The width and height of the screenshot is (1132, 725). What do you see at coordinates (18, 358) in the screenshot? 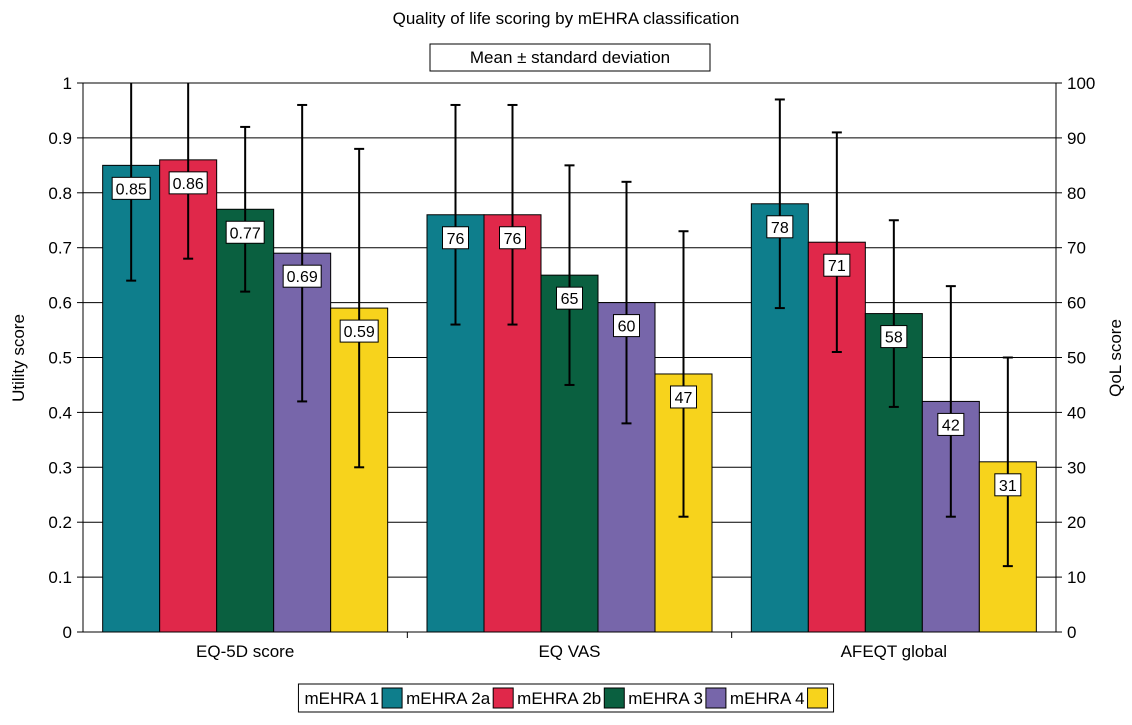
I see `y-axis-label: Utility score` at bounding box center [18, 358].